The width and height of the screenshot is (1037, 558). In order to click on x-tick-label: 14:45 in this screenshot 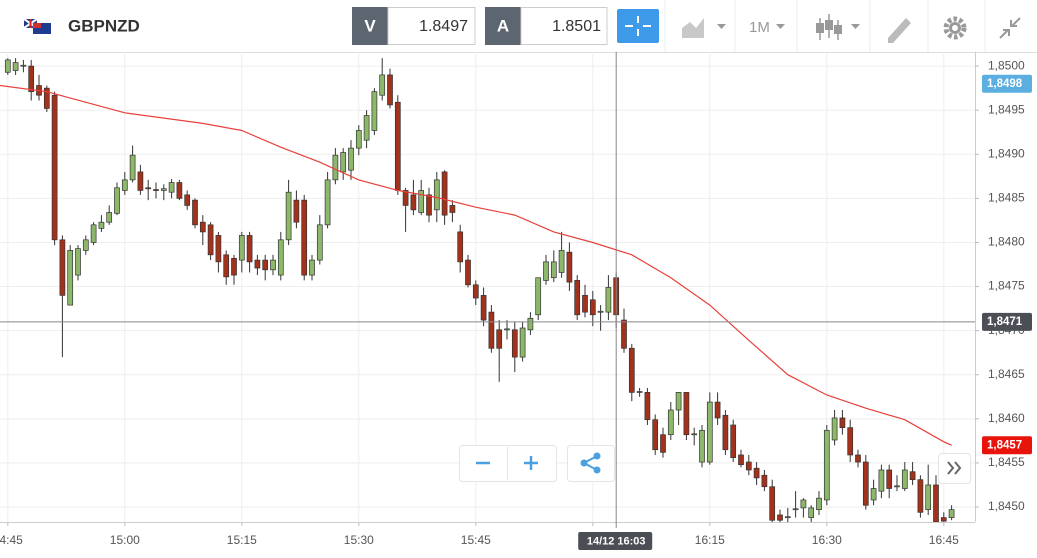, I will do `click(11, 540)`.